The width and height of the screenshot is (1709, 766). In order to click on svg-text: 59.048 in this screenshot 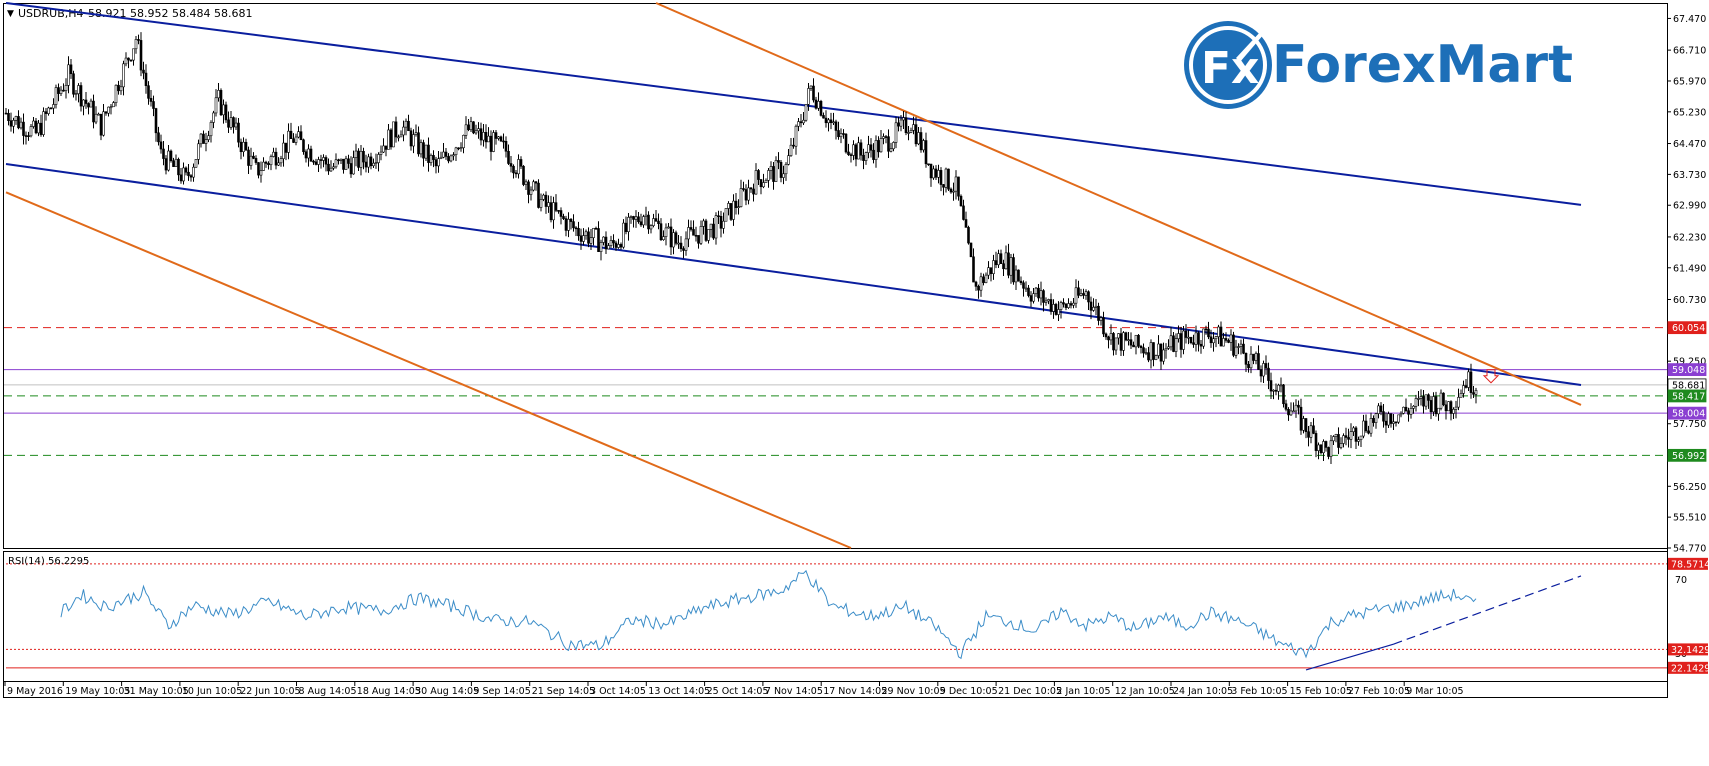, I will do `click(1688, 370)`.